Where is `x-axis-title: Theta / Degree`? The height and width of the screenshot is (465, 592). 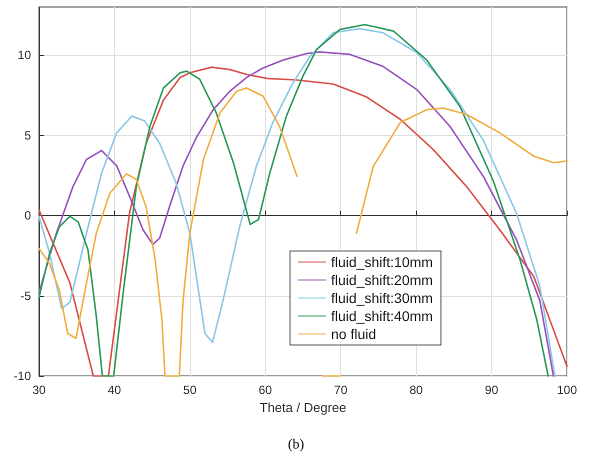 x-axis-title: Theta / Degree is located at coordinates (303, 407).